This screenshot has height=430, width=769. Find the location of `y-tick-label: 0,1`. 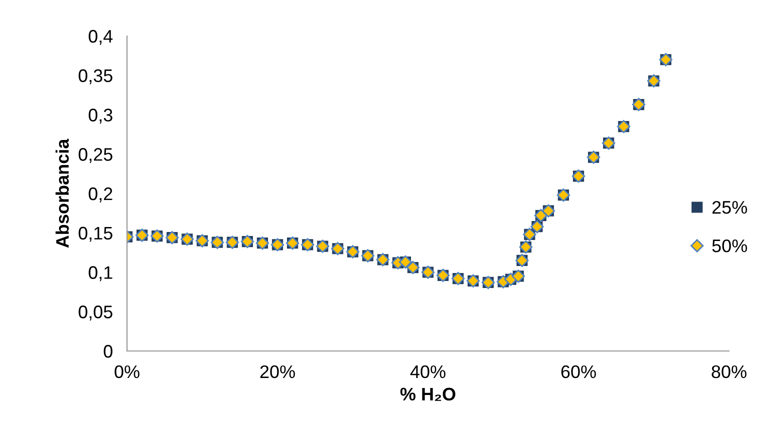

y-tick-label: 0,1 is located at coordinates (100, 274).